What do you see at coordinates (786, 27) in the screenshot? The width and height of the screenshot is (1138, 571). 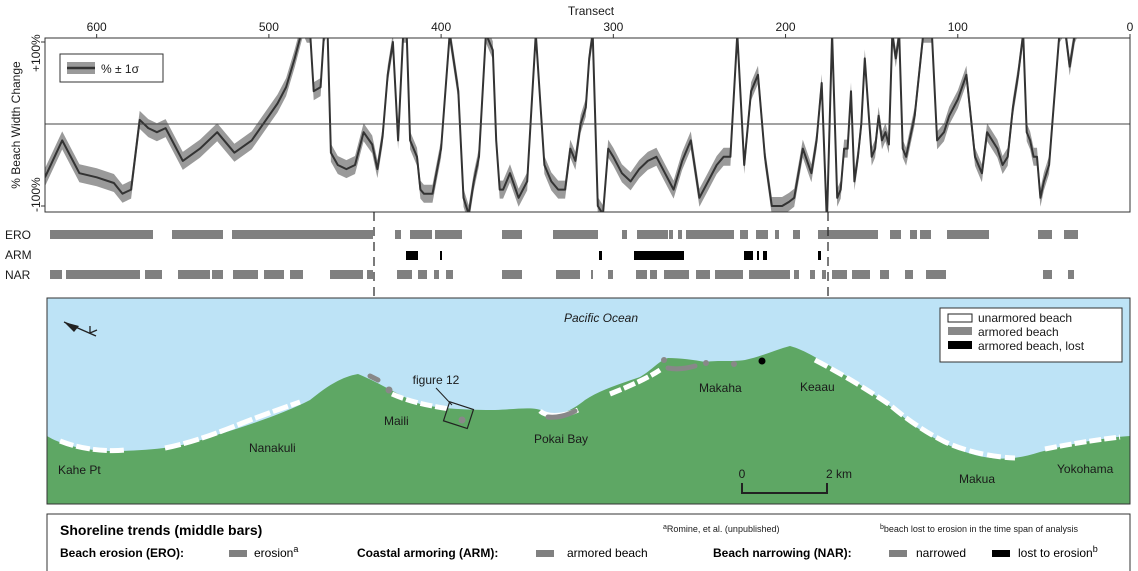 I see `x-tick-label-200: 200` at bounding box center [786, 27].